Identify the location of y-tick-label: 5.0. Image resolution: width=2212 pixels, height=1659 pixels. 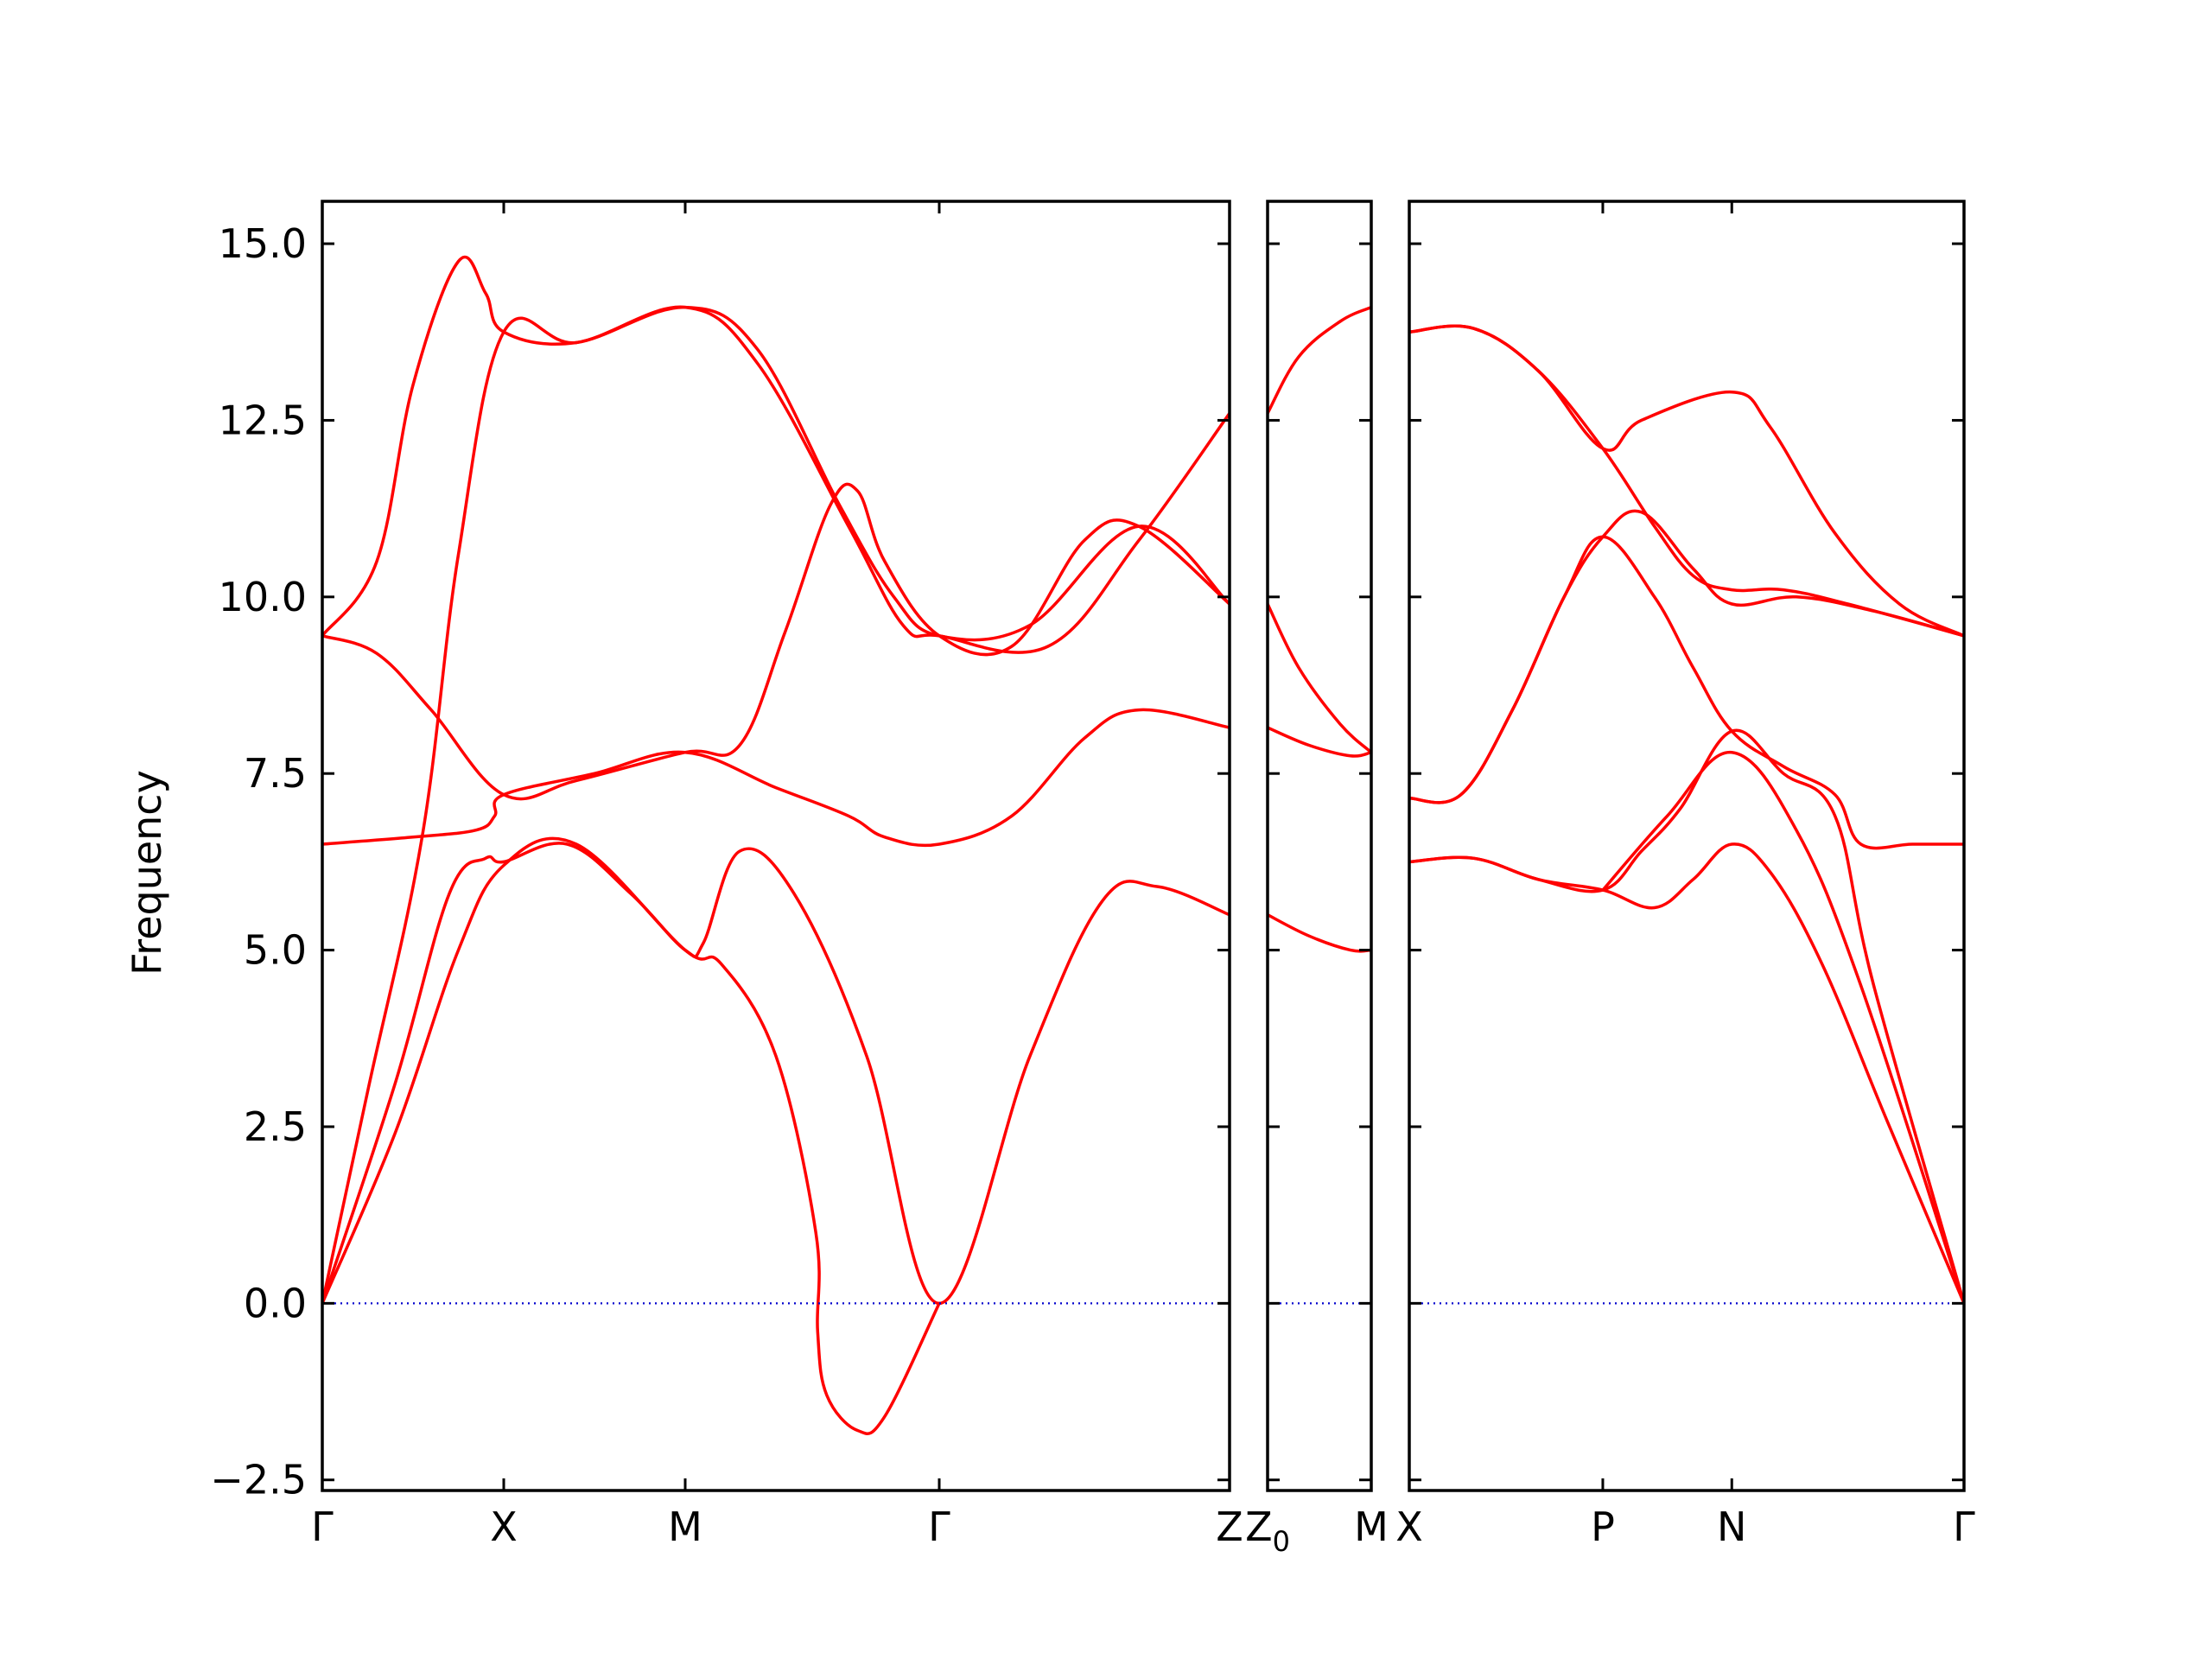
(275, 950).